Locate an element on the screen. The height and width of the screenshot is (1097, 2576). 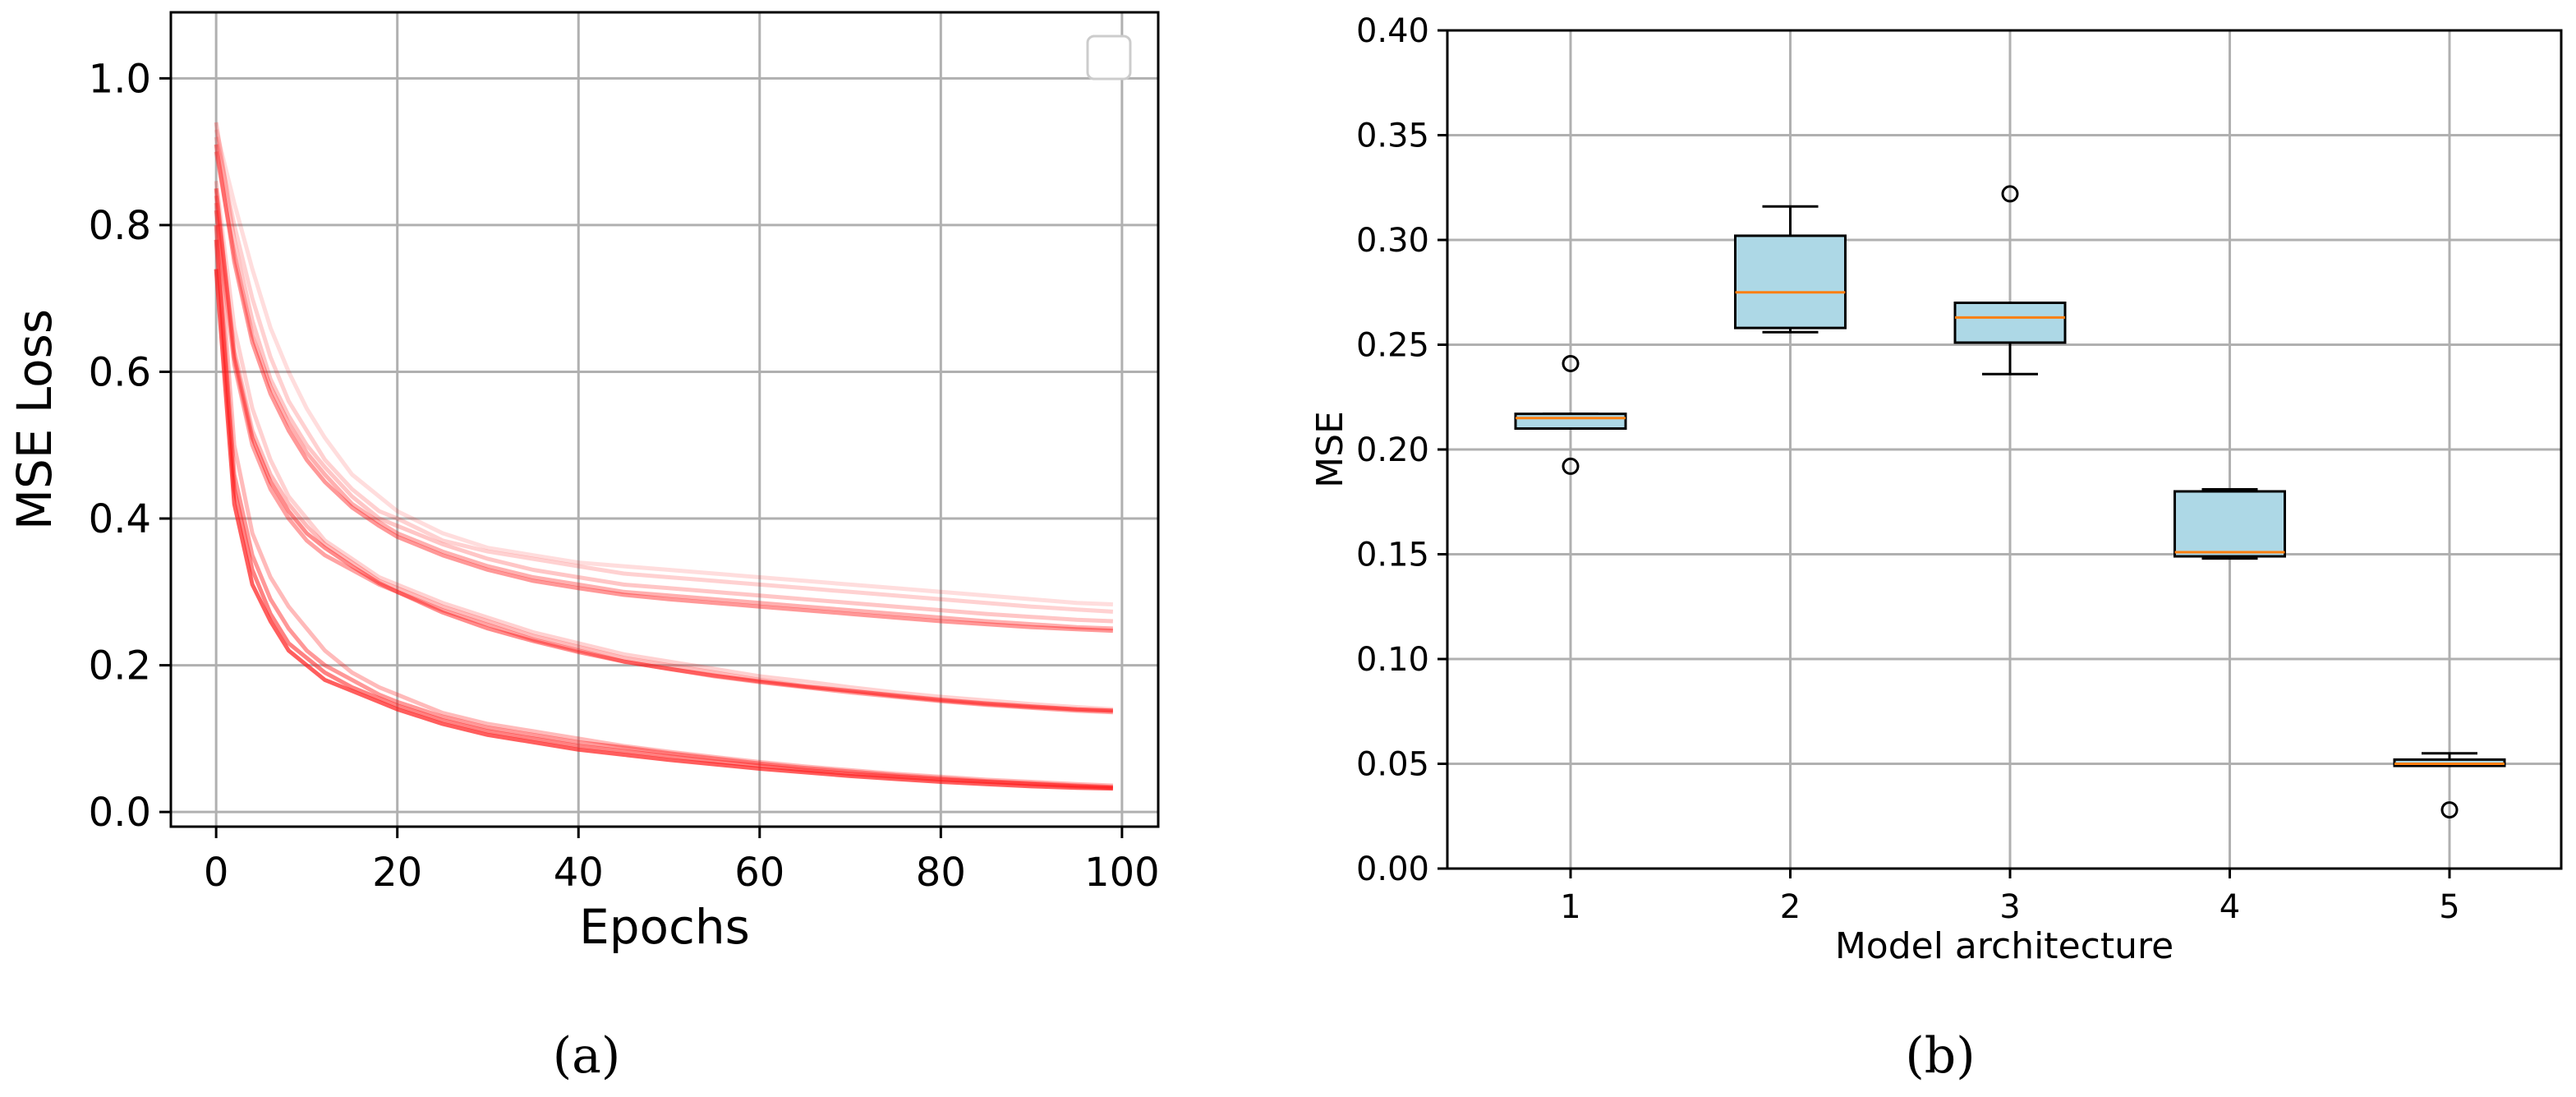
loss-x-tick-label: 60 is located at coordinates (759, 873).